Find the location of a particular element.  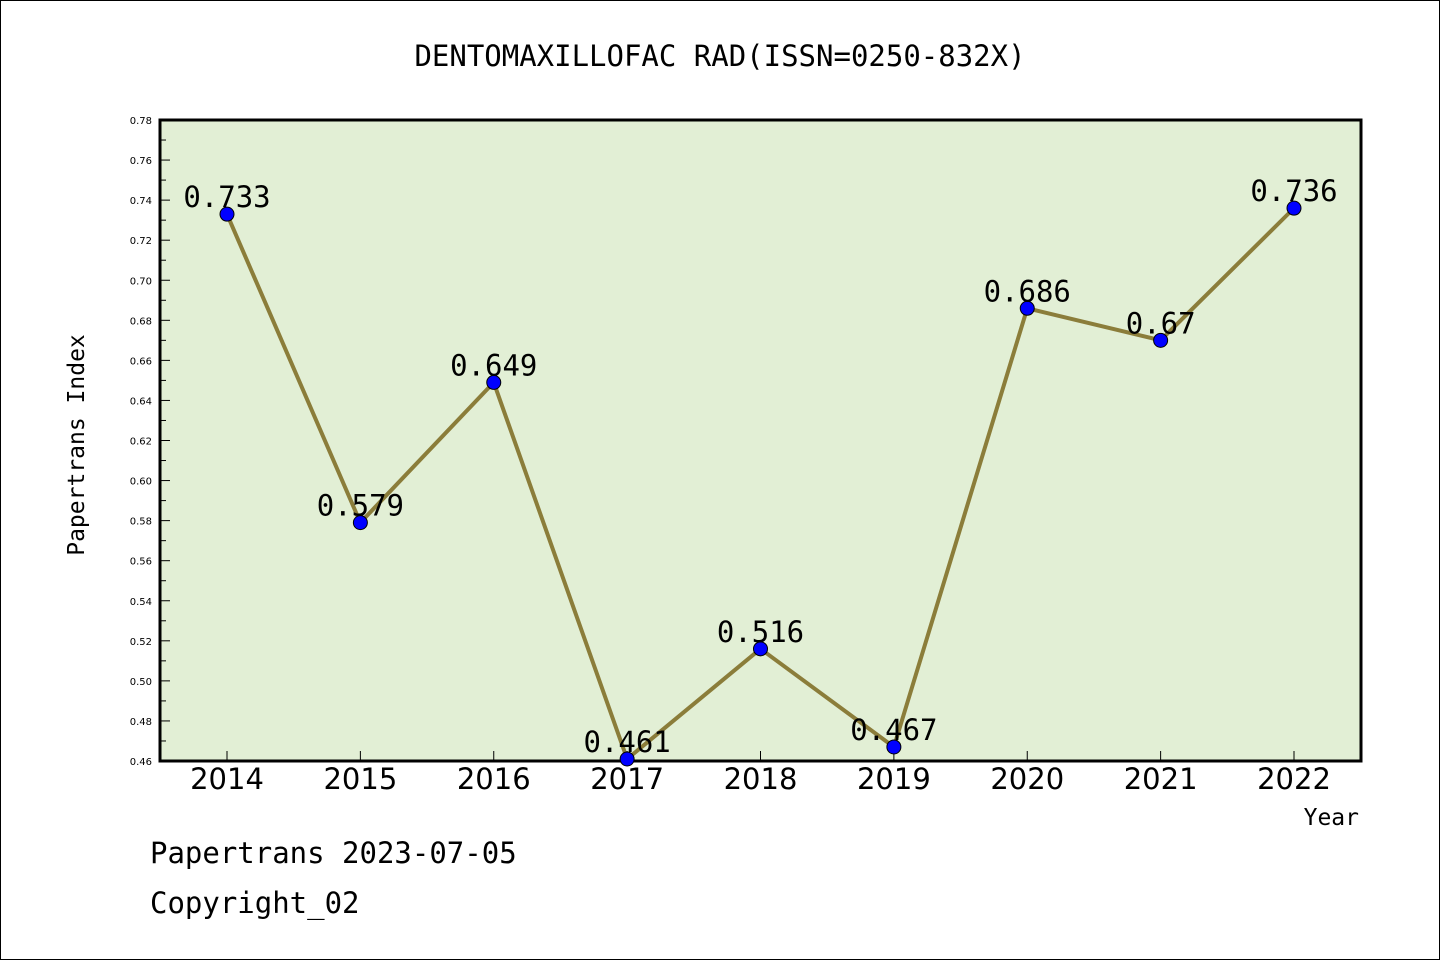

x-tick-label: 2021 is located at coordinates (1161, 779).